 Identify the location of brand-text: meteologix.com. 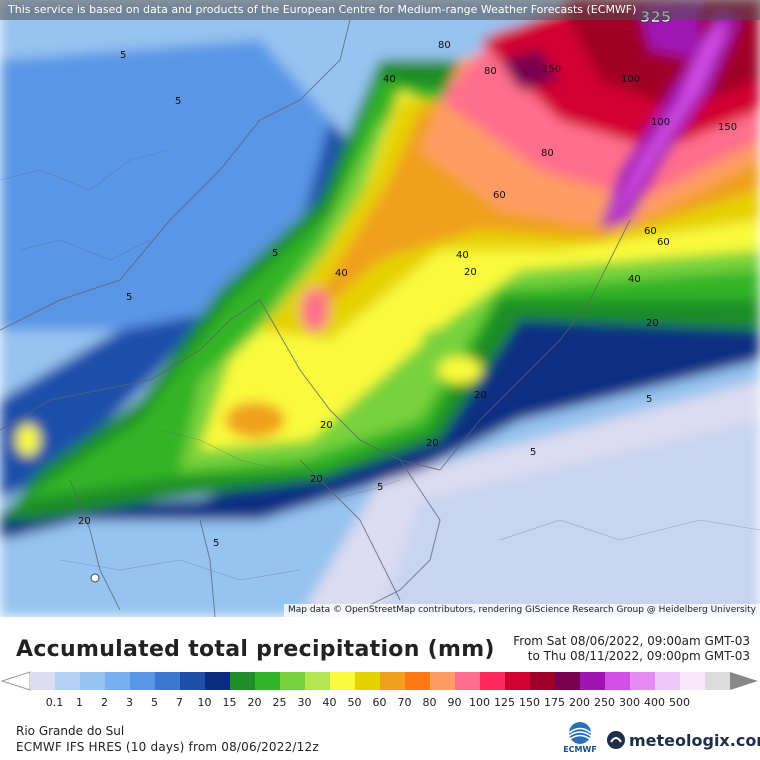
(694, 740).